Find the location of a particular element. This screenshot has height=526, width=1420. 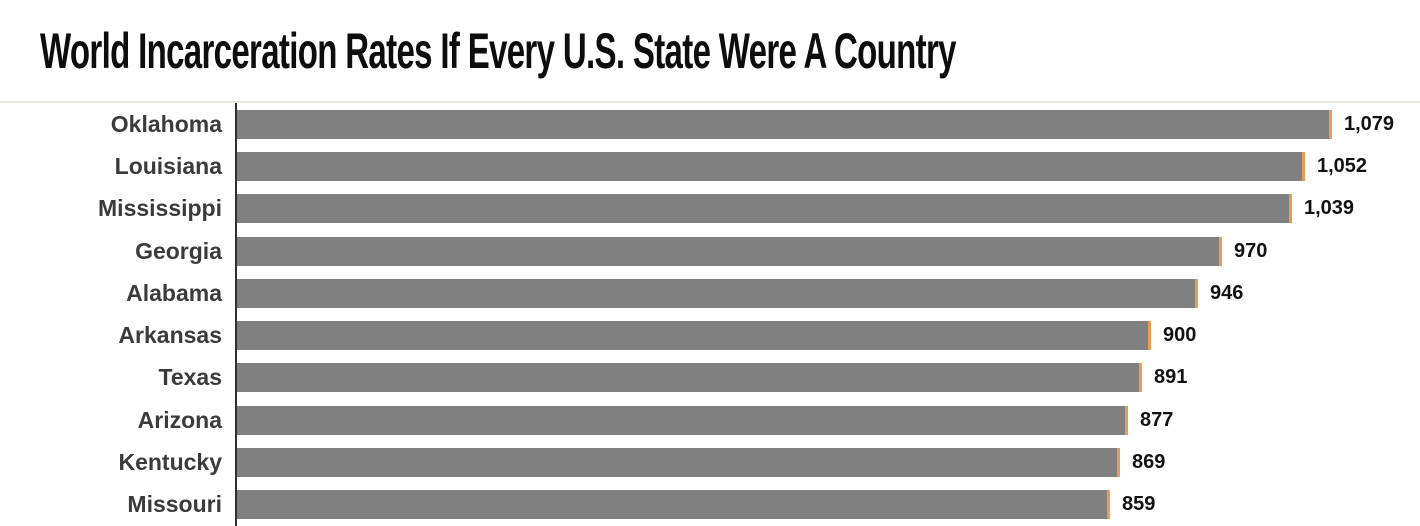

category-label: Mississippi is located at coordinates (160, 208).